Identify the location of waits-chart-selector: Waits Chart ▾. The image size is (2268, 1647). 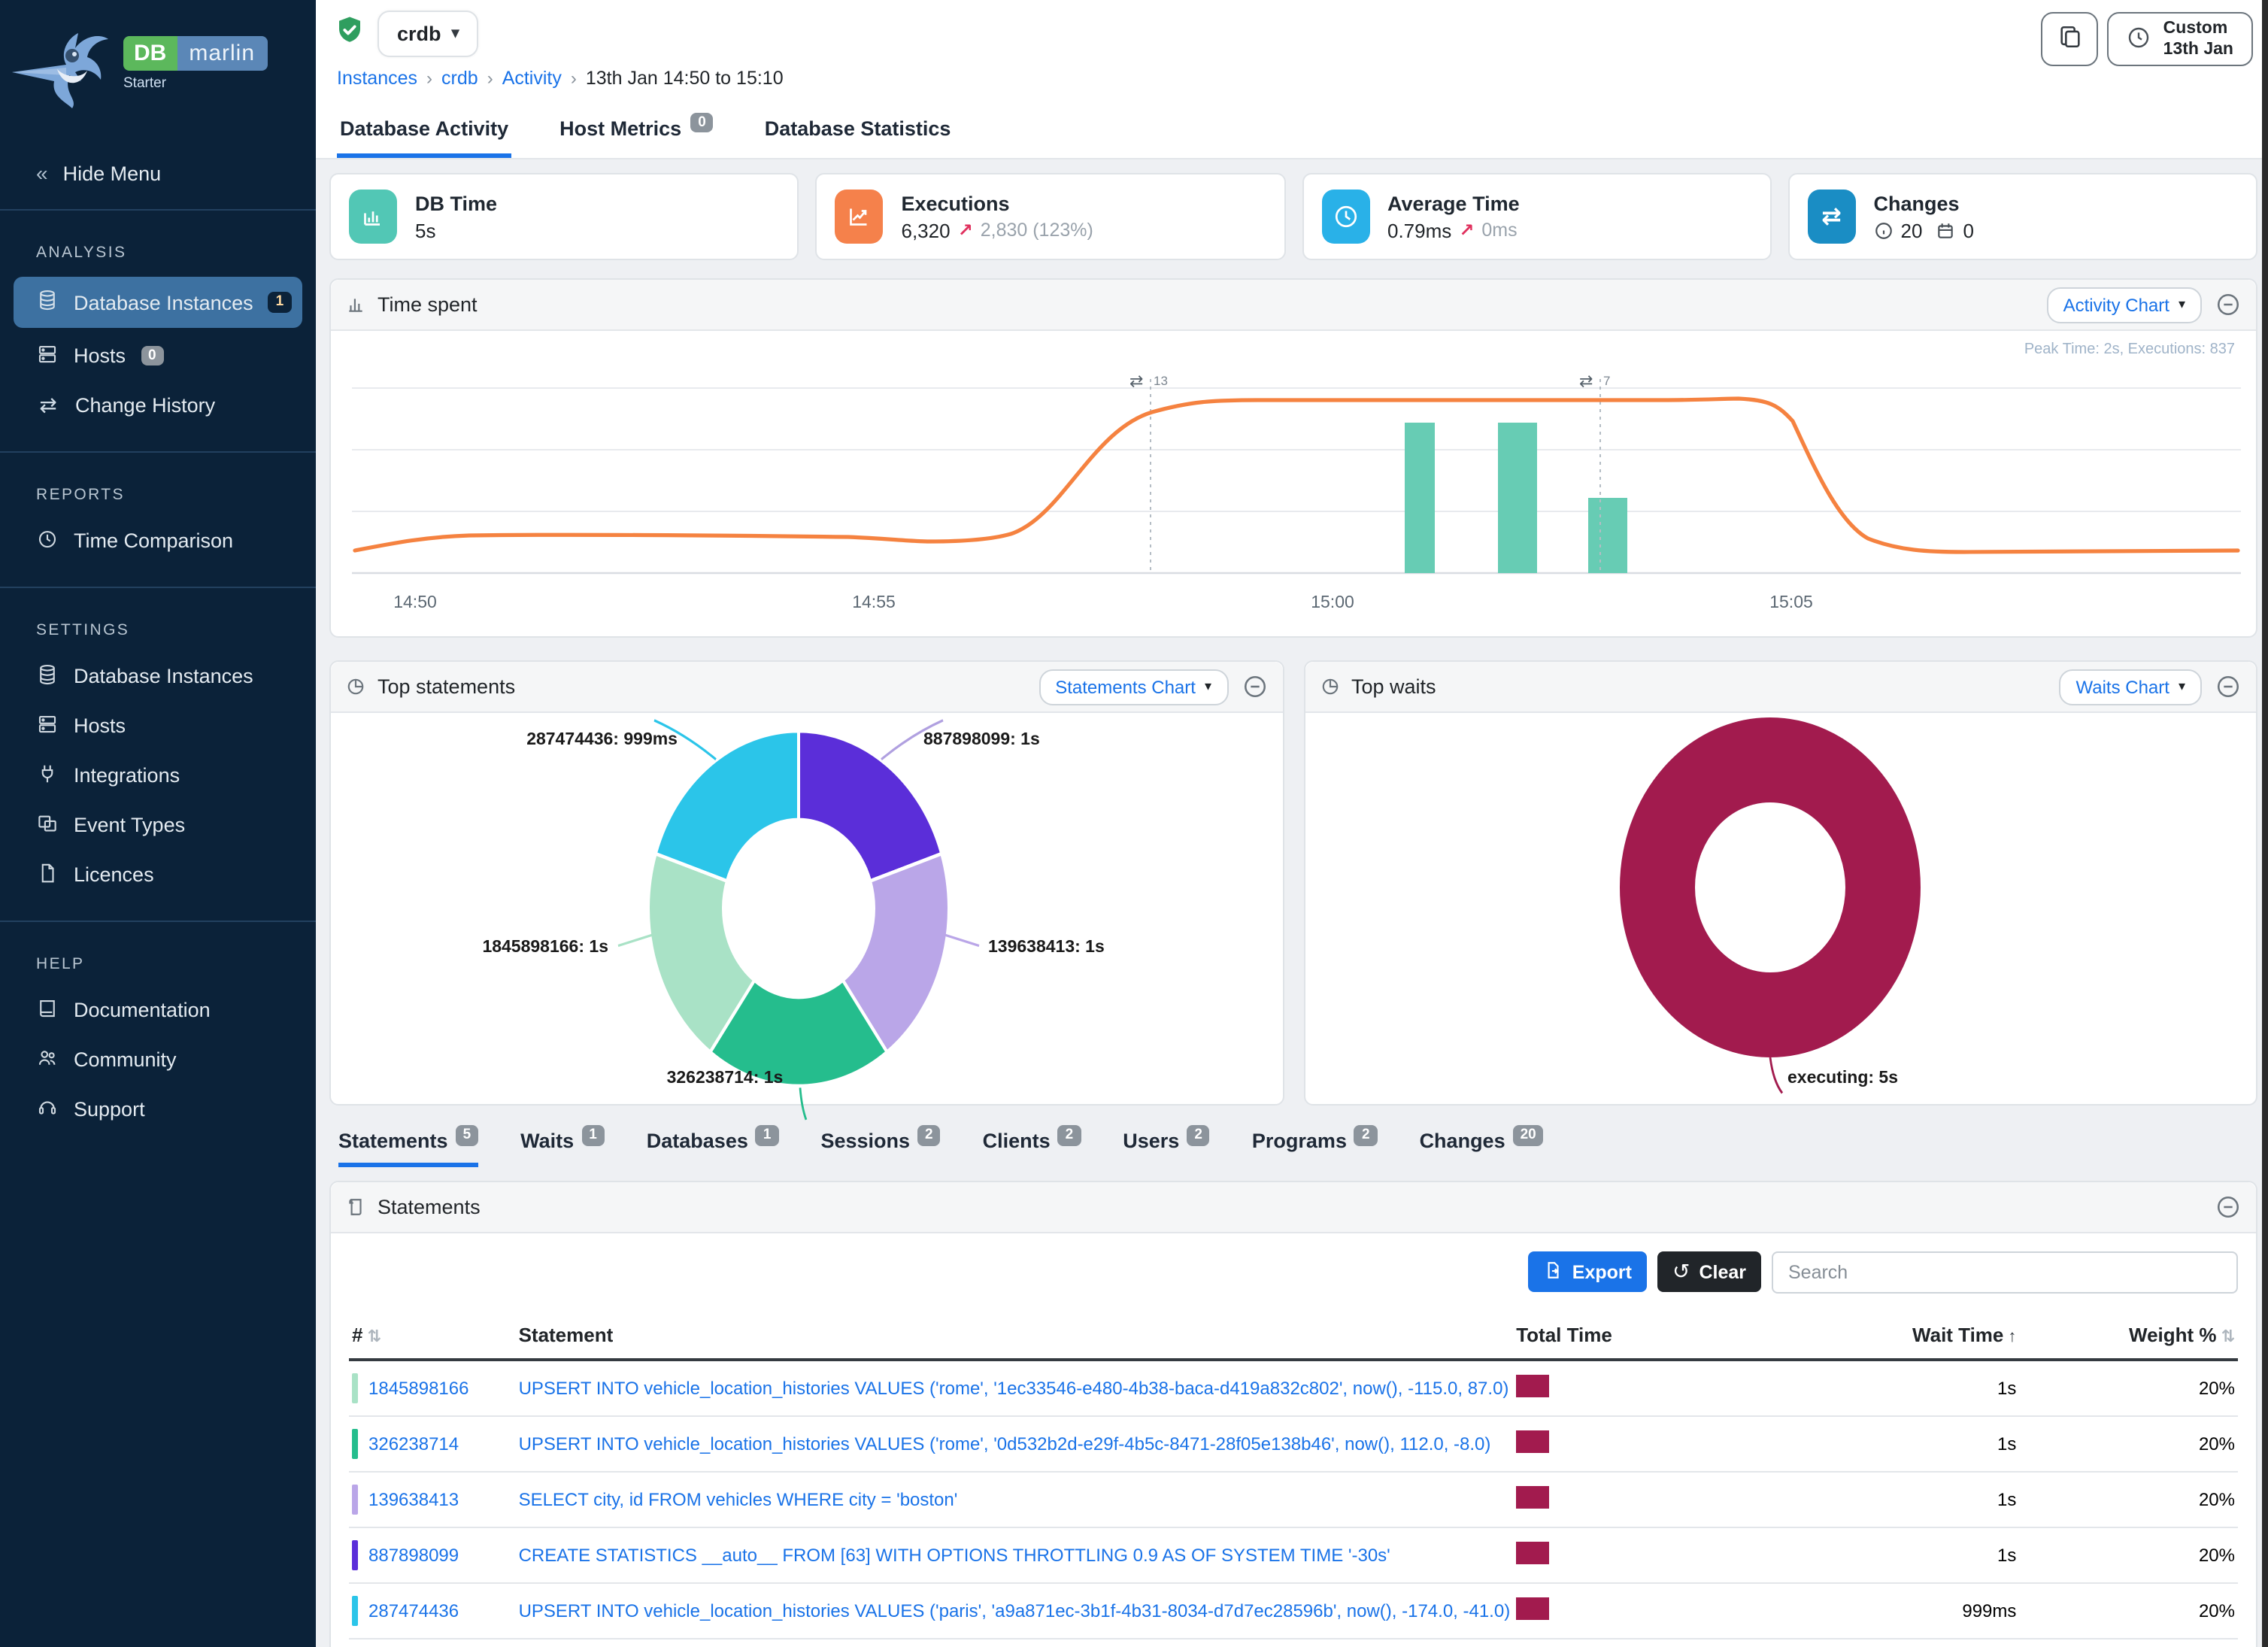
(2130, 687).